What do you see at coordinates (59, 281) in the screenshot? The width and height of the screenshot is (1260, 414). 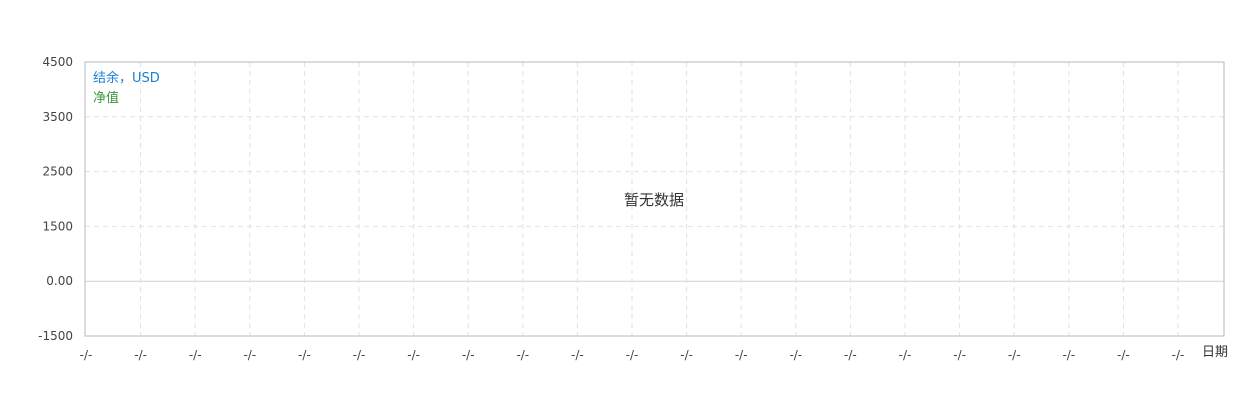 I see `y-tick-label: 0.00` at bounding box center [59, 281].